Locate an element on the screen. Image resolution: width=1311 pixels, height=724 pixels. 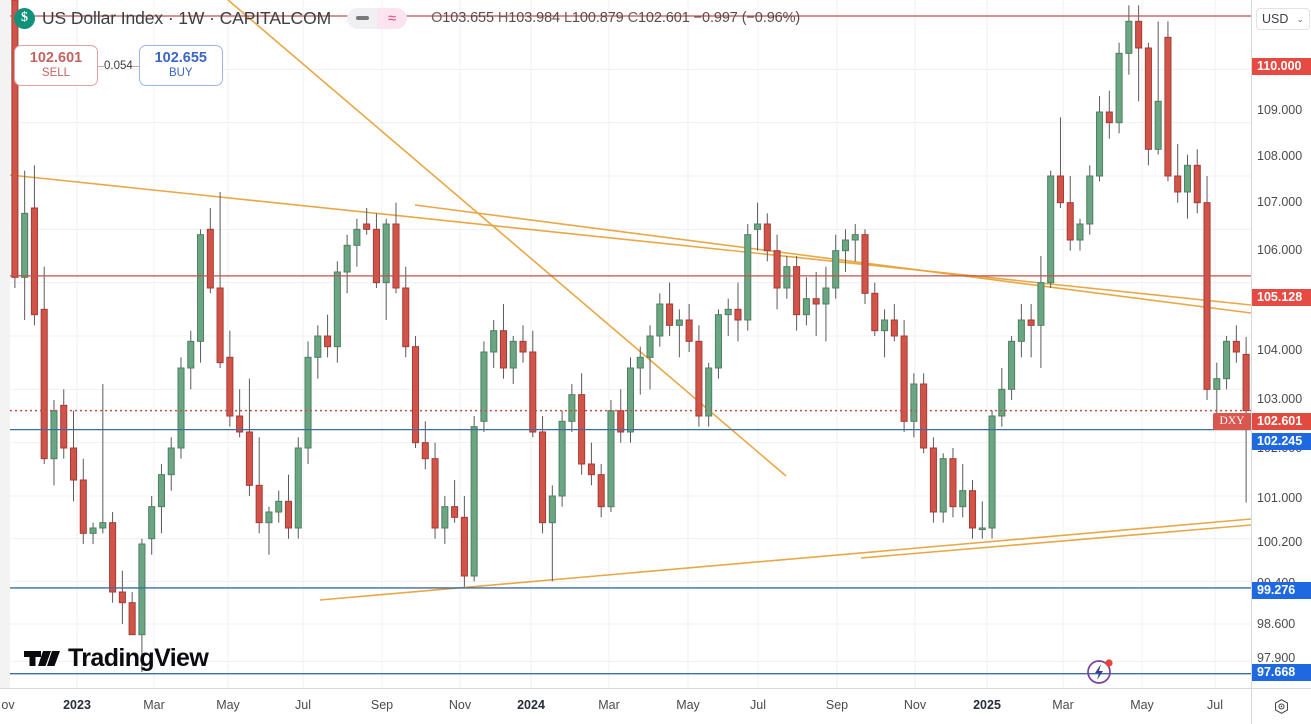
price-badge: 110.000 is located at coordinates (1281, 66).